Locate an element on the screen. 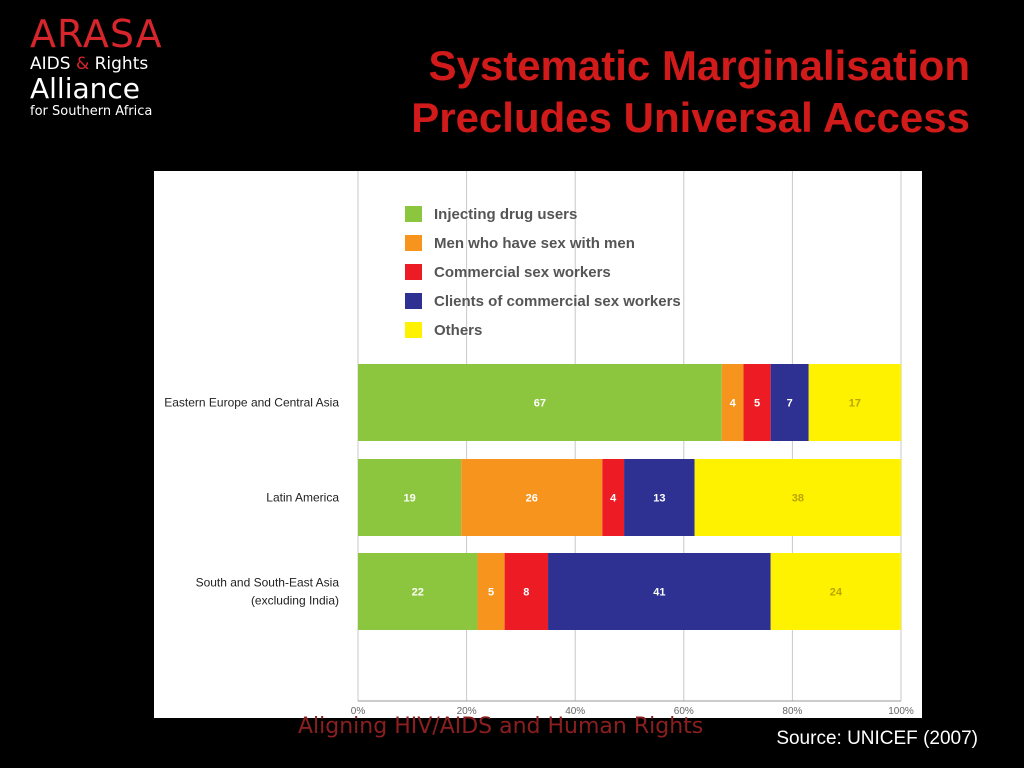 The height and width of the screenshot is (768, 1024). logo-line-4: for Southern Africa is located at coordinates (91, 111).